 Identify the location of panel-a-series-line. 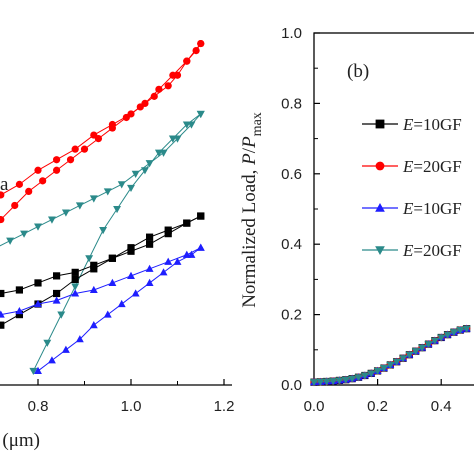
(101, 120).